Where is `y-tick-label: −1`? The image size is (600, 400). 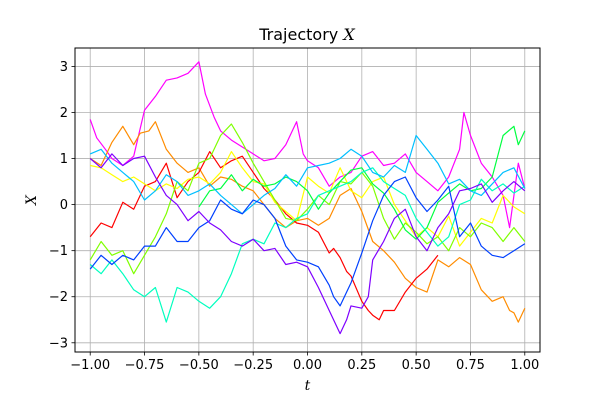
y-tick-label: −1 is located at coordinates (58, 251).